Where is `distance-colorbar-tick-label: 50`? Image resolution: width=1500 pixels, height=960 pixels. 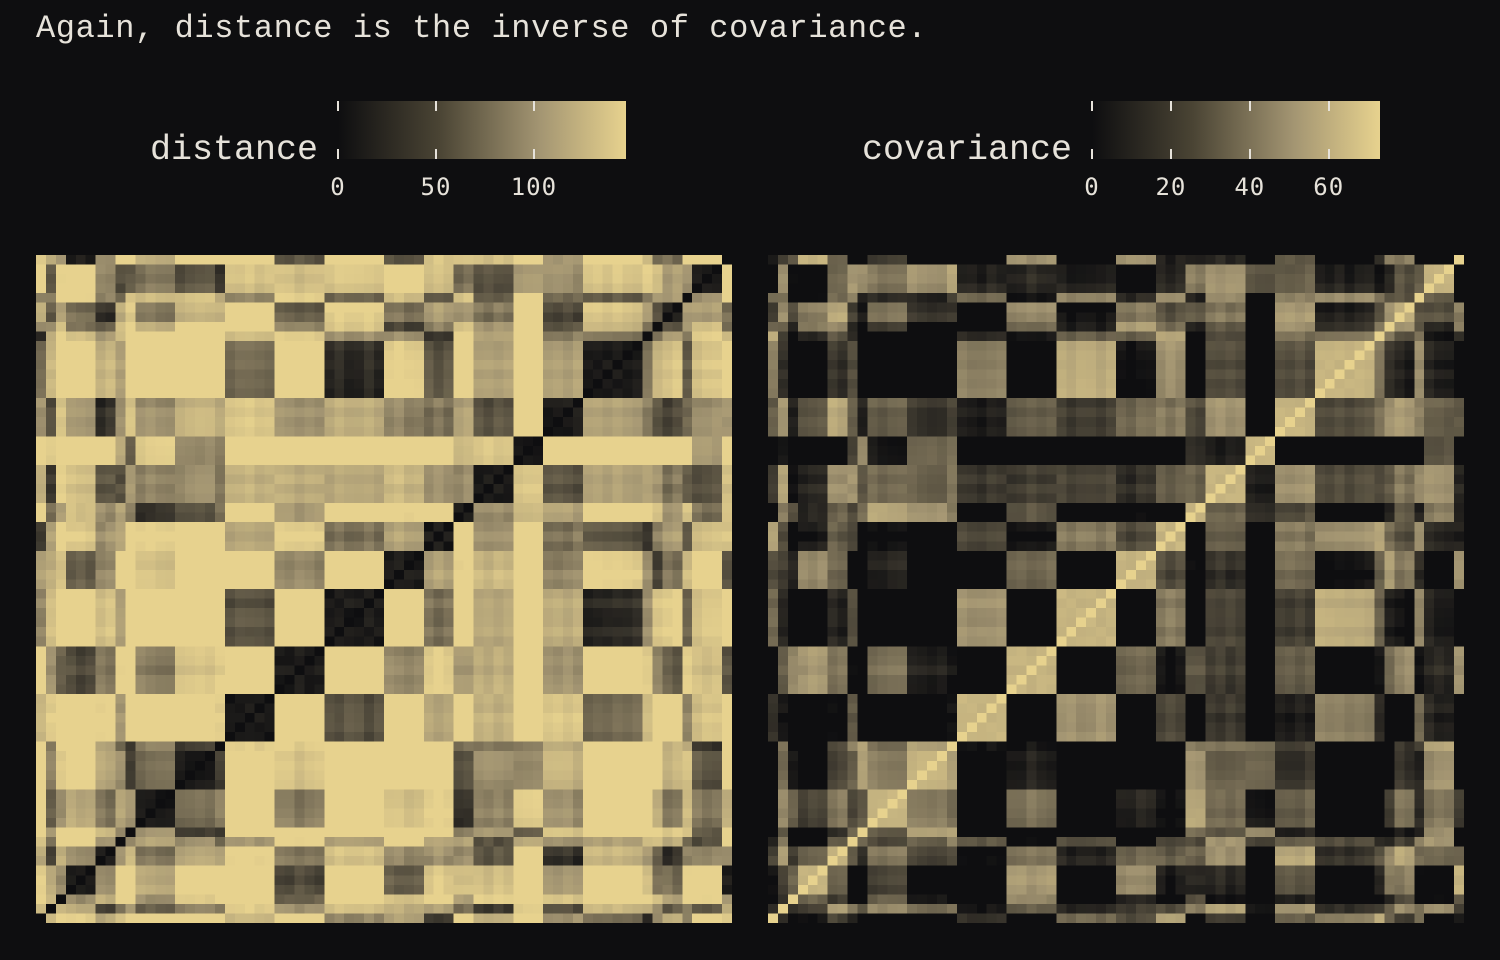 distance-colorbar-tick-label: 50 is located at coordinates (436, 187).